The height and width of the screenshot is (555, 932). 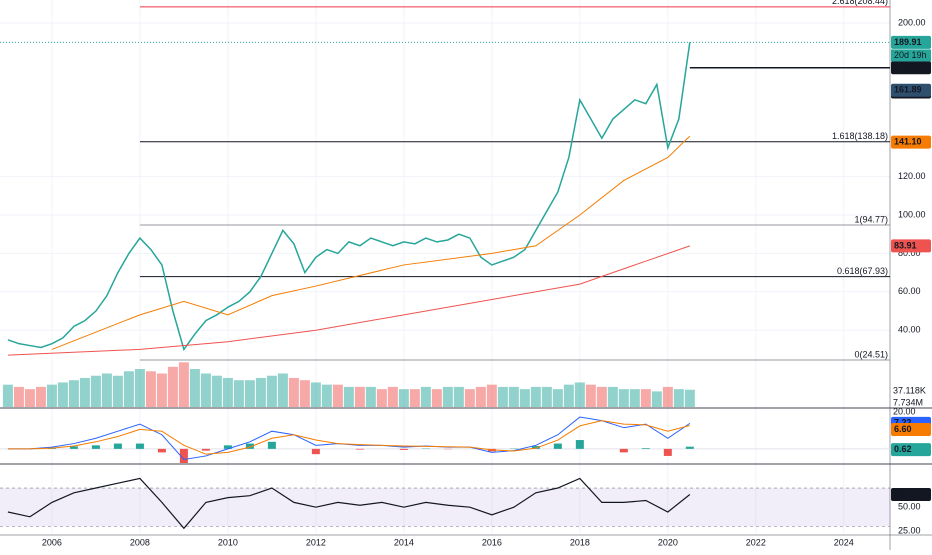 What do you see at coordinates (912, 214) in the screenshot?
I see `y-tick-label: 100.00` at bounding box center [912, 214].